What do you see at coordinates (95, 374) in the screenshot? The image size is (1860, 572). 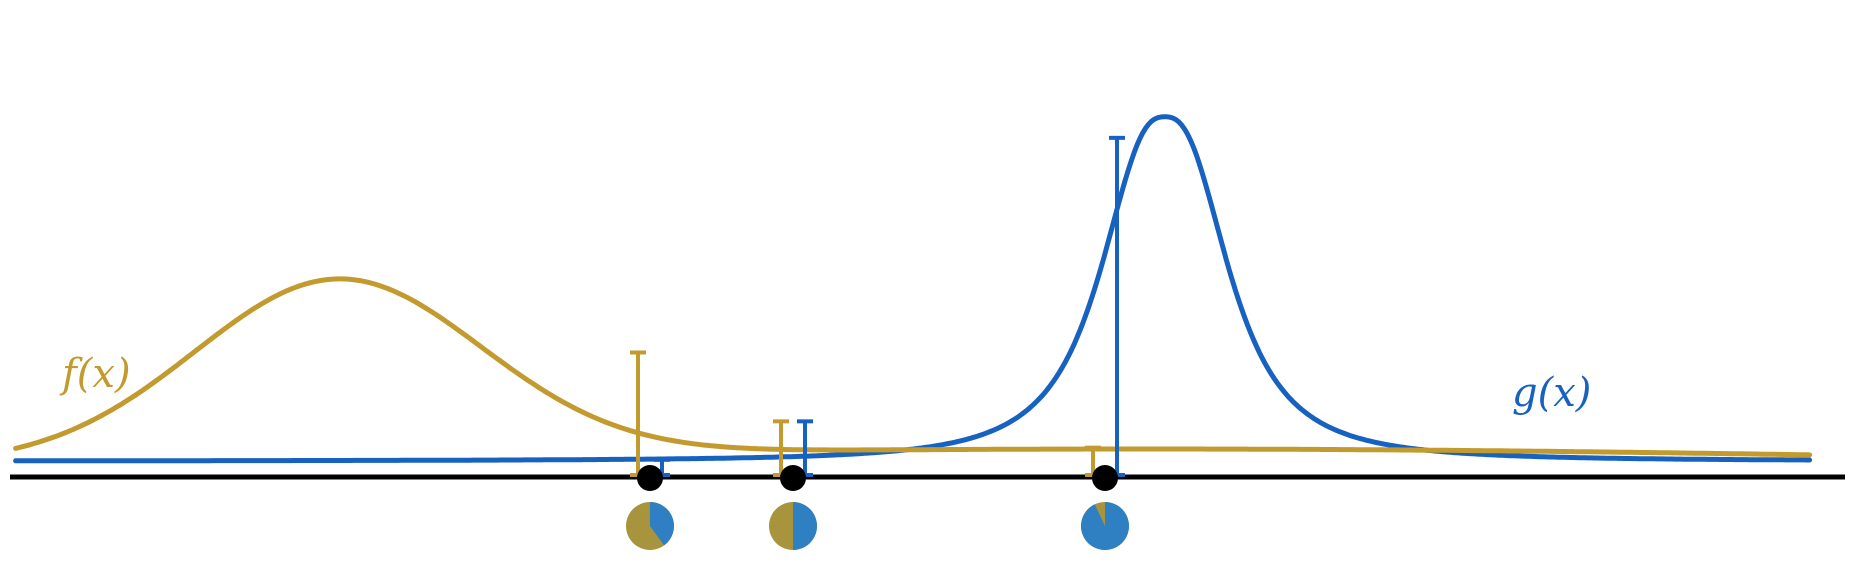 I see `f-label: f(x)` at bounding box center [95, 374].